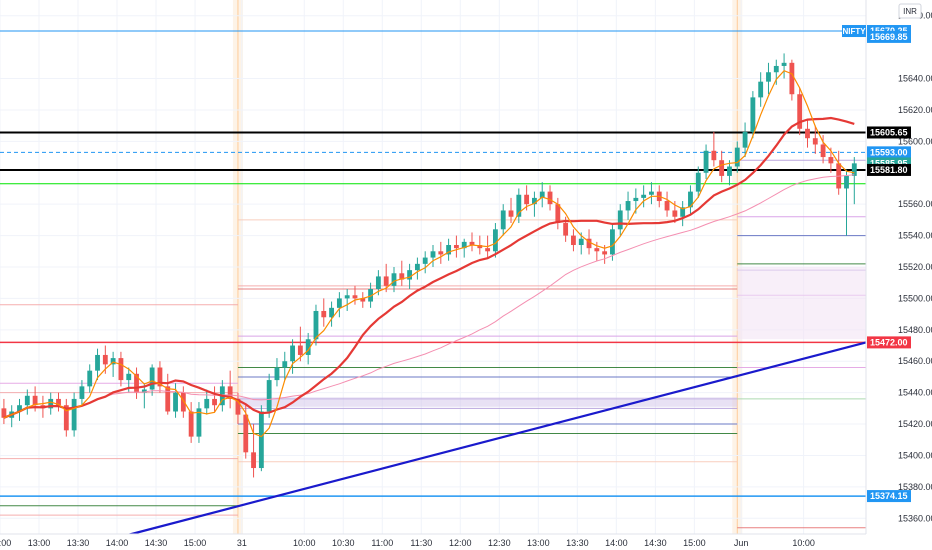 This screenshot has height=550, width=932. I want to click on price-tag-label: 15374.15, so click(889, 496).